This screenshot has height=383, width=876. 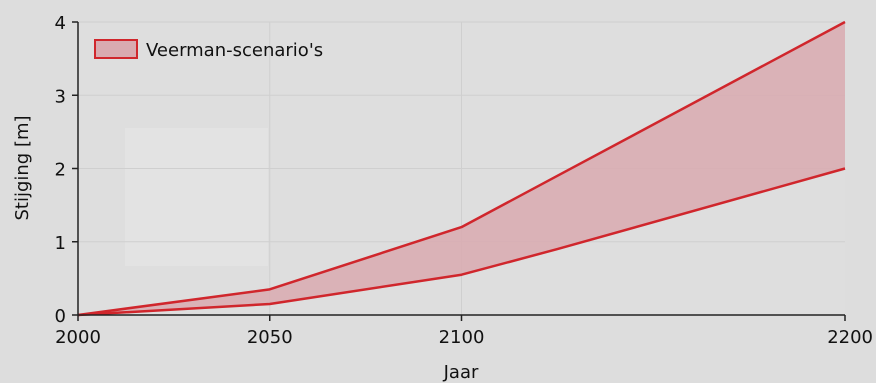 What do you see at coordinates (850, 337) in the screenshot?
I see `x-tick-label-3: 2200` at bounding box center [850, 337].